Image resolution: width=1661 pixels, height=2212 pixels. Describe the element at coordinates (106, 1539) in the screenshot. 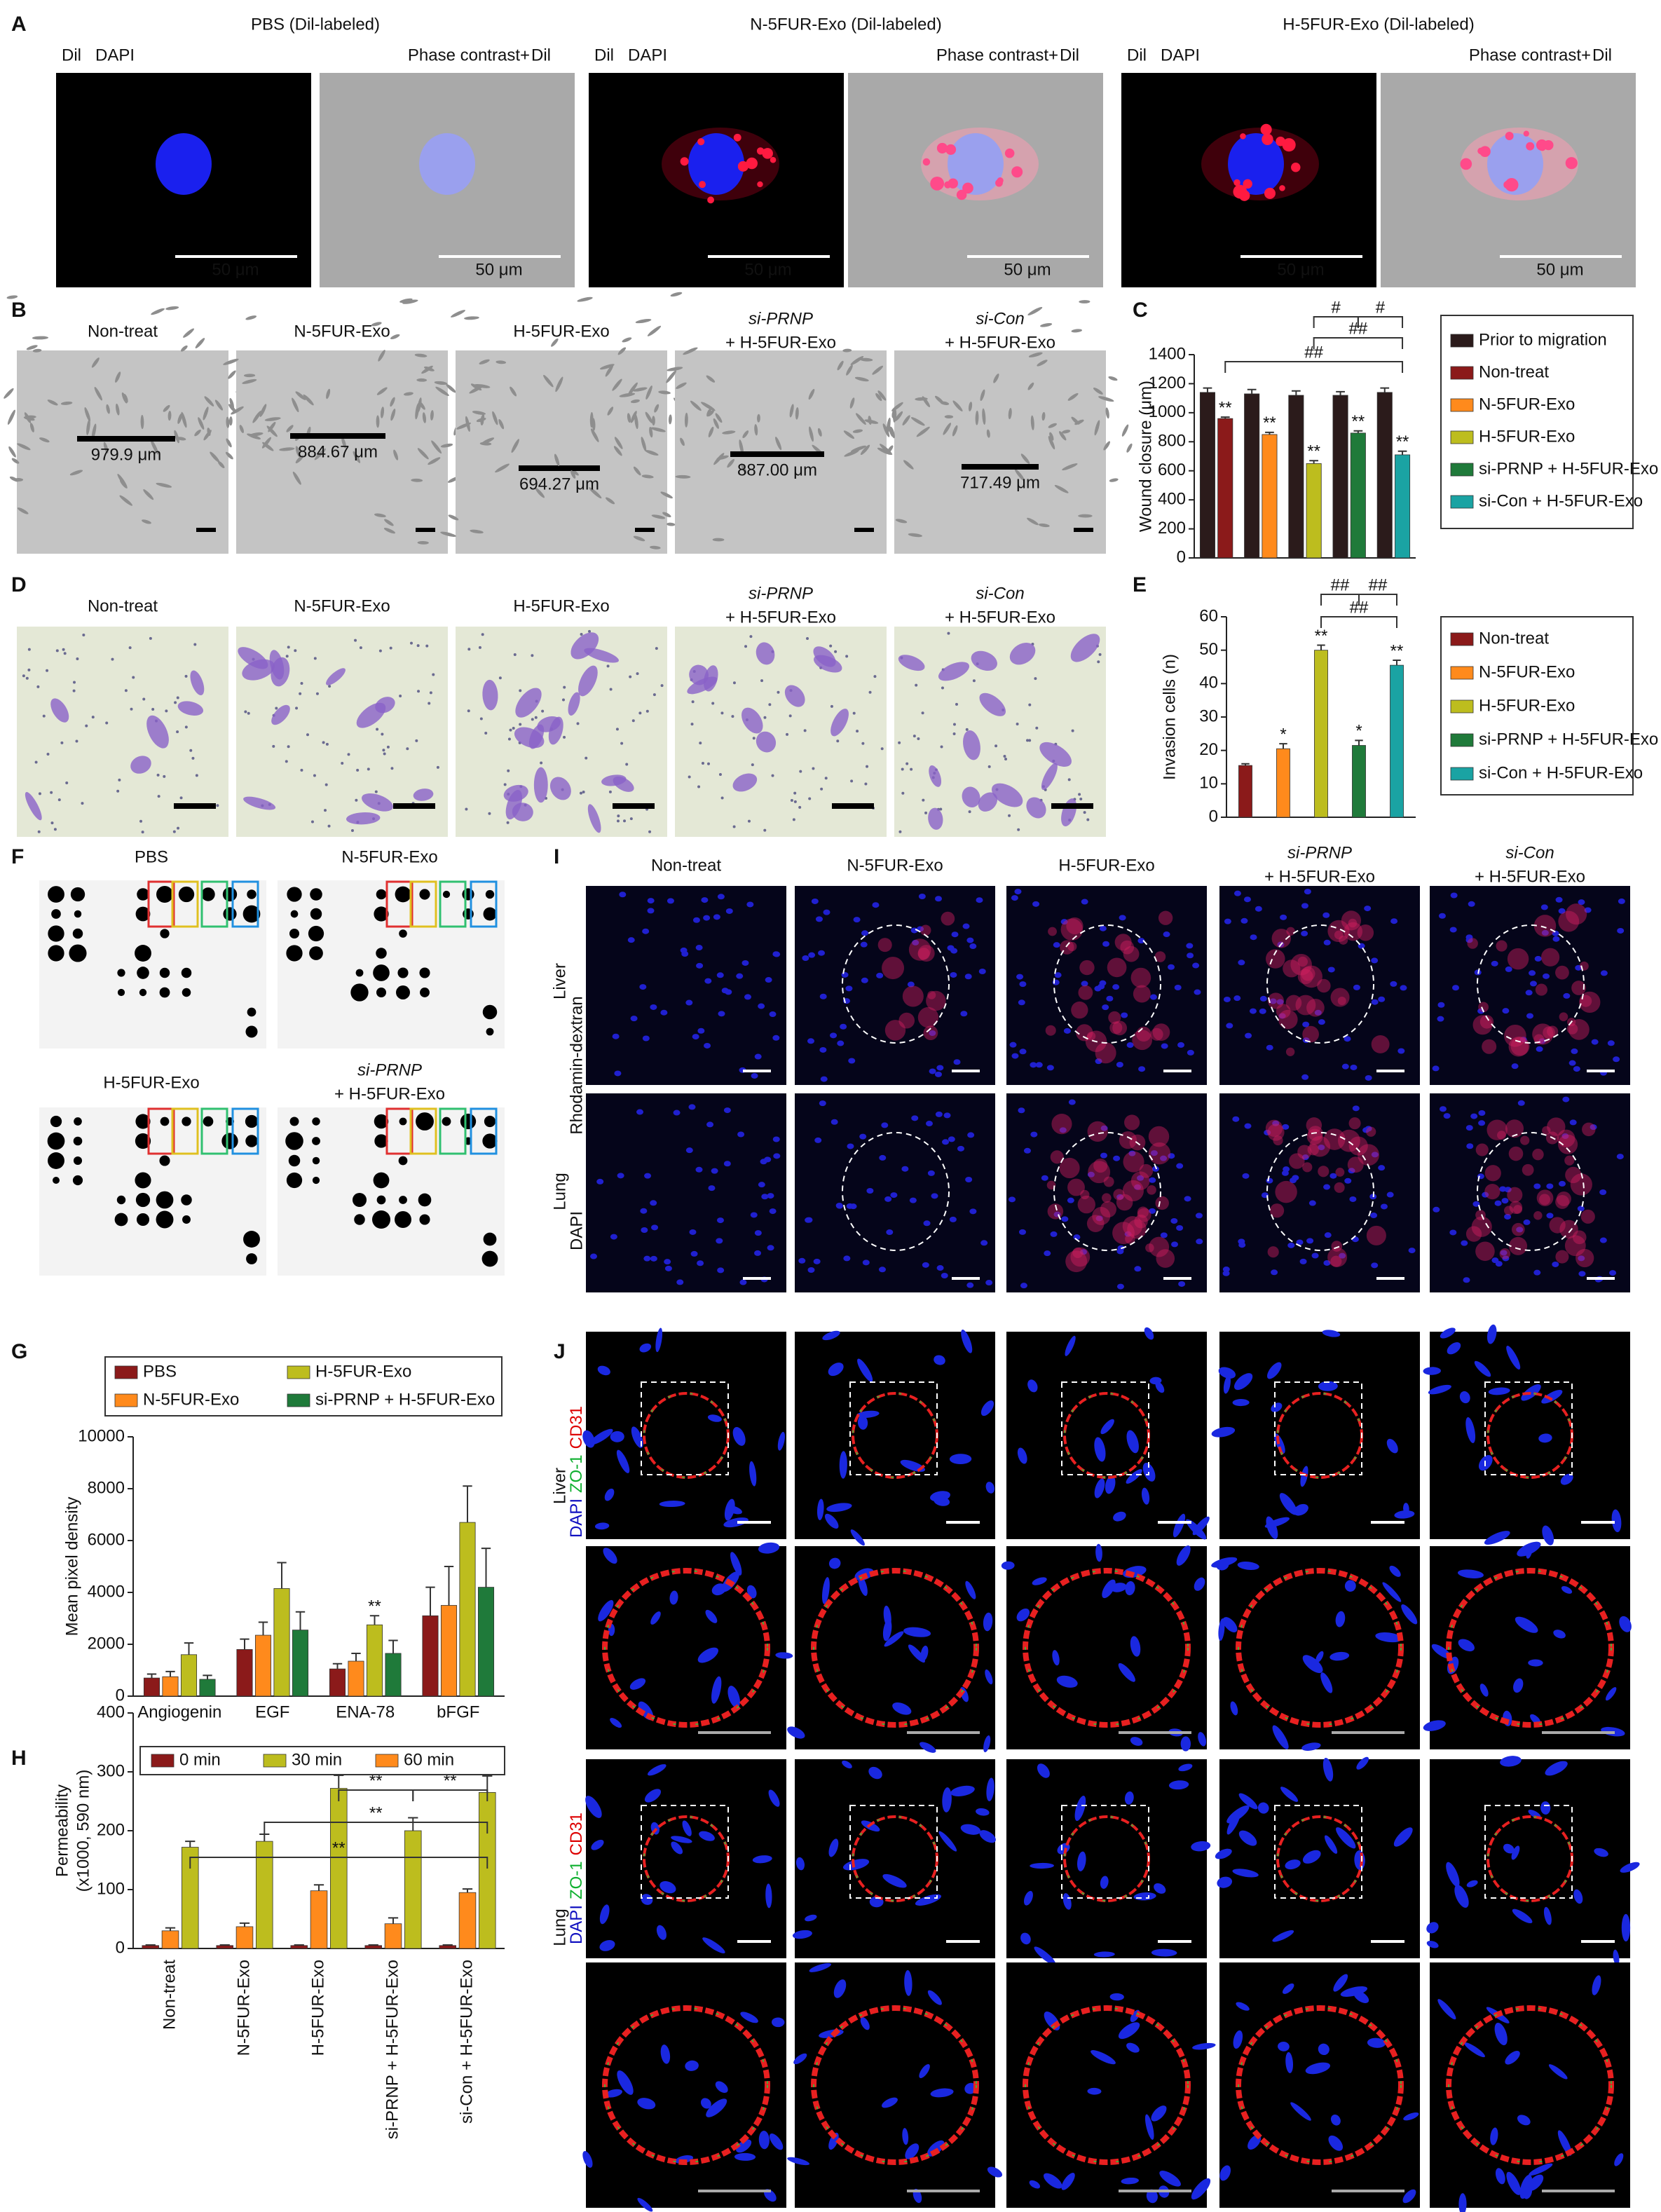

I see `y-tick-label: 6000` at that location.